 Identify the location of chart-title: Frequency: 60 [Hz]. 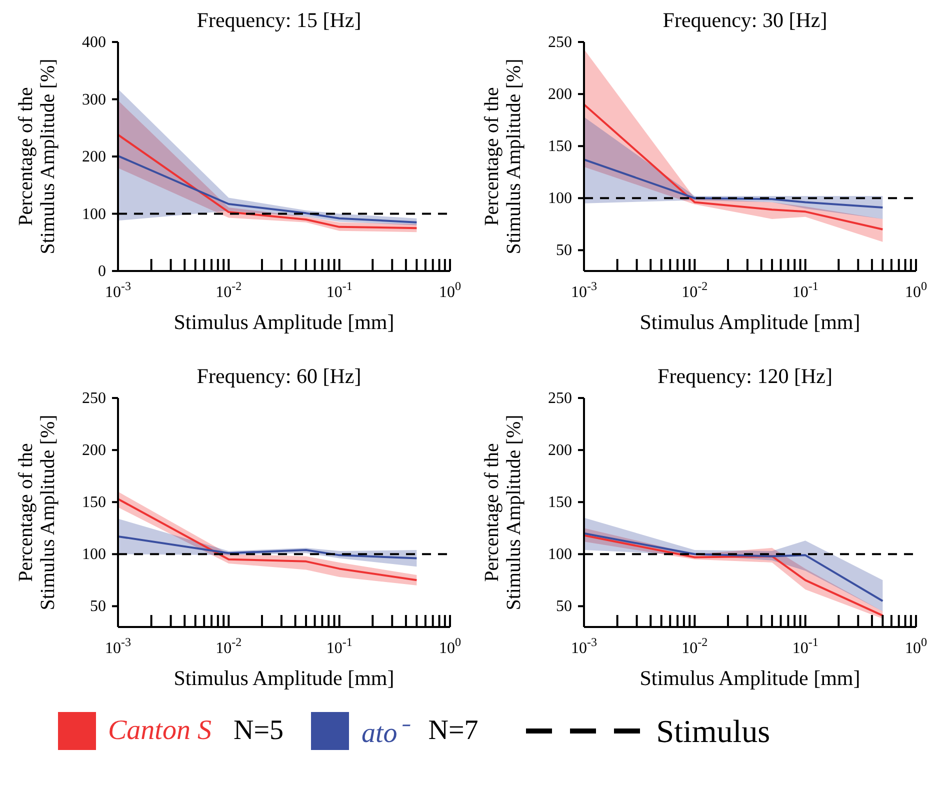
(279, 377).